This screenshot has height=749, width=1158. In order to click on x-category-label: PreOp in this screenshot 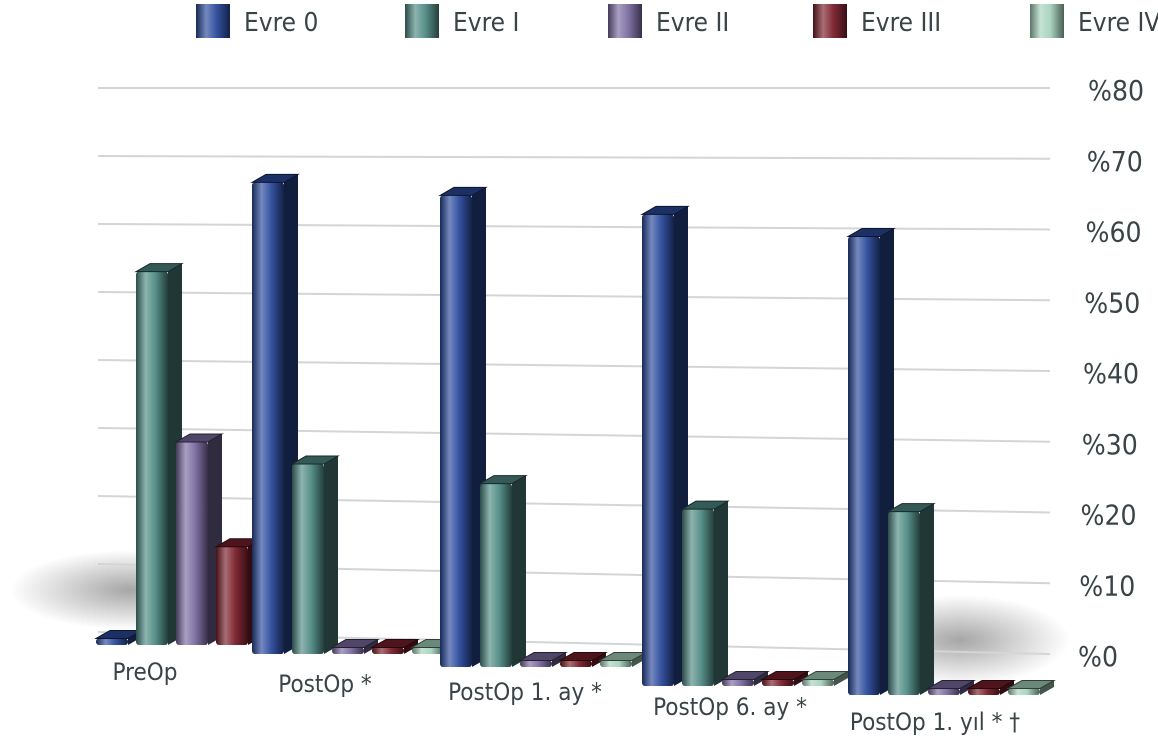, I will do `click(145, 672)`.